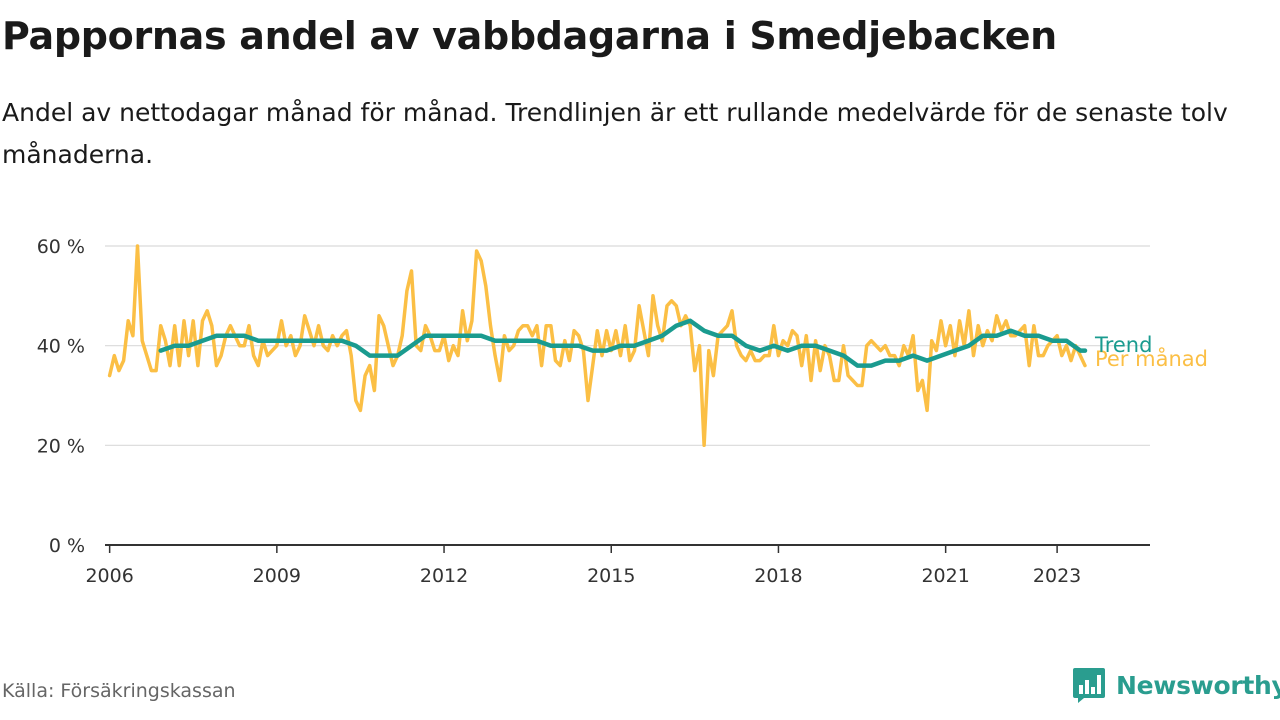 The width and height of the screenshot is (1280, 720). What do you see at coordinates (61, 347) in the screenshot?
I see `y-tick-label: 40 %` at bounding box center [61, 347].